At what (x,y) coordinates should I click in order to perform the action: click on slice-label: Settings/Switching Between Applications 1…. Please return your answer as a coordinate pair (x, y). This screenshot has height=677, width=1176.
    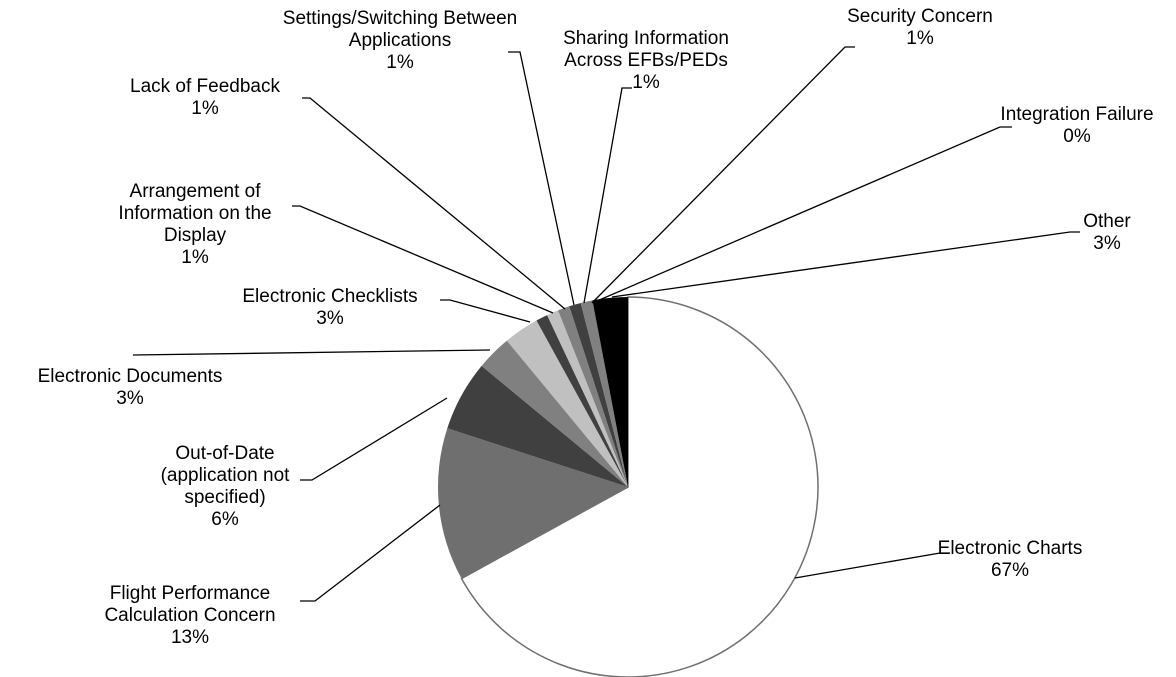
    Looking at the image, I should click on (400, 41).